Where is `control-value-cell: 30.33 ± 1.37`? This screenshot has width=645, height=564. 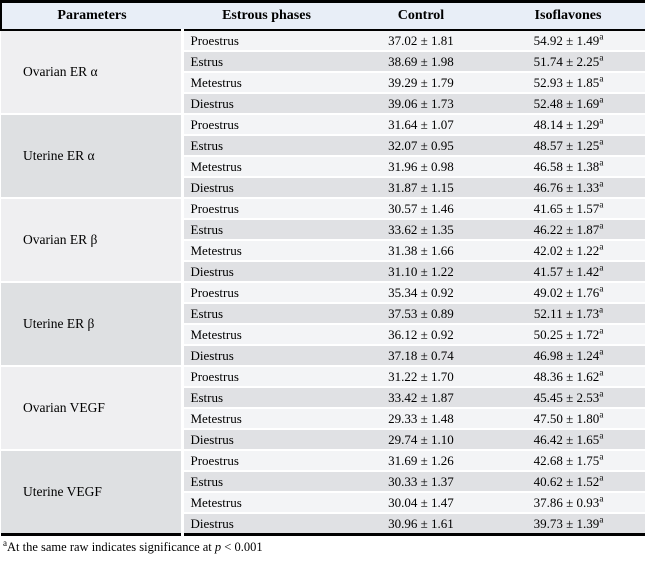
control-value-cell: 30.33 ± 1.37 is located at coordinates (421, 482).